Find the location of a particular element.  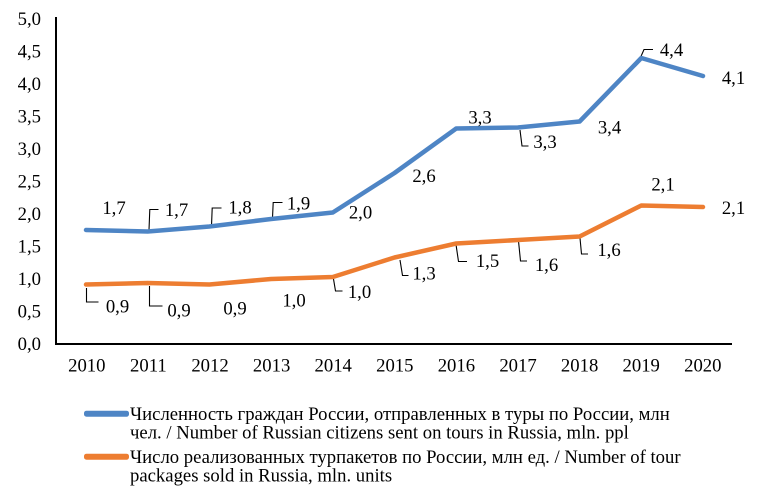

svg-text: 4,1 is located at coordinates (733, 78).